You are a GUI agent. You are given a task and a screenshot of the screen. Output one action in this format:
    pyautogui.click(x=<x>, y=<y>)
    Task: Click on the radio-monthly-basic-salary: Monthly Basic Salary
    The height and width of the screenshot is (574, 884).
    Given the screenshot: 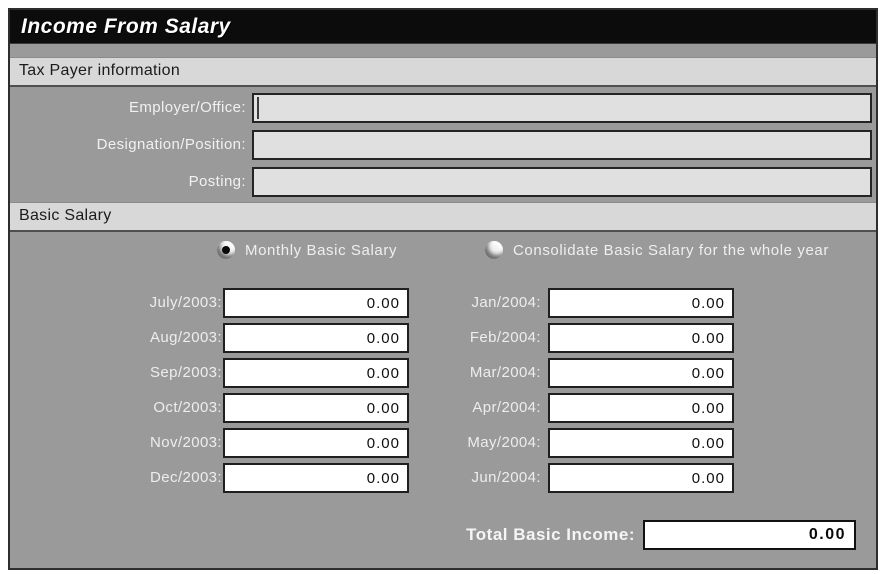 What is the action you would take?
    pyautogui.click(x=307, y=250)
    